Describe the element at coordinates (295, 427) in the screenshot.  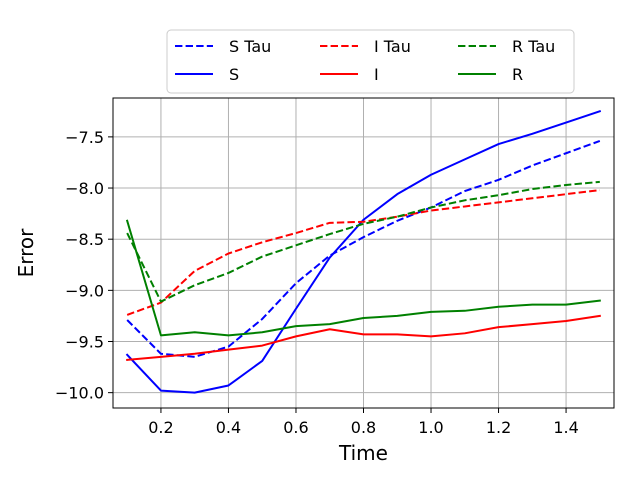
I see `x-tick-label: 0.6` at that location.